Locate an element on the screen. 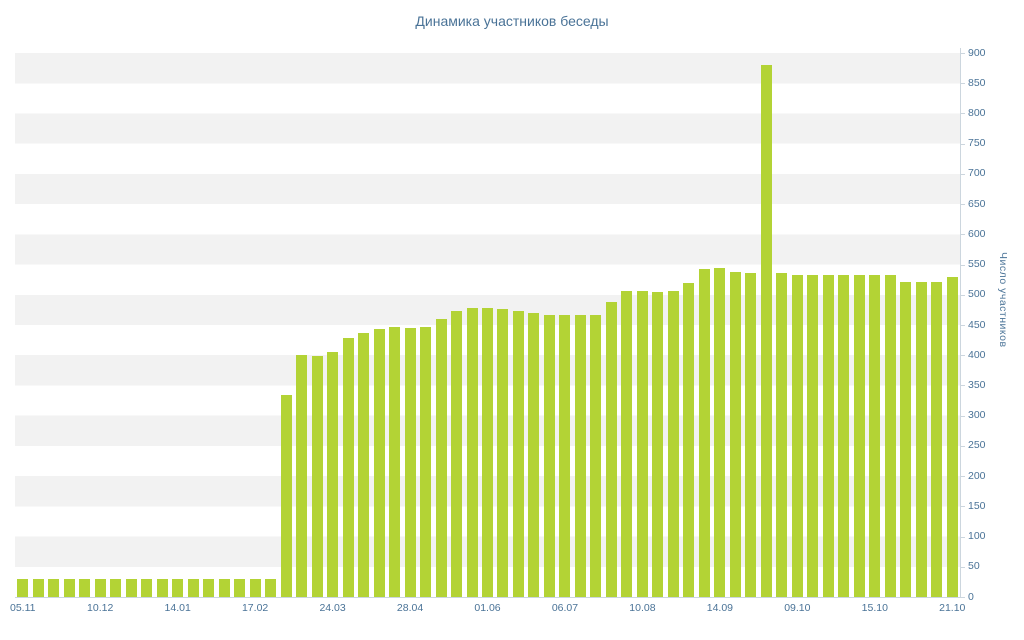  y-tick-label: 600 is located at coordinates (977, 233).